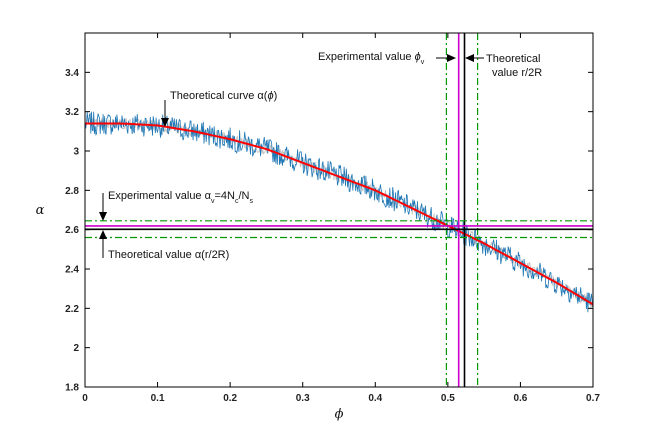  What do you see at coordinates (593, 398) in the screenshot?
I see `x-tick-label: 0.7` at bounding box center [593, 398].